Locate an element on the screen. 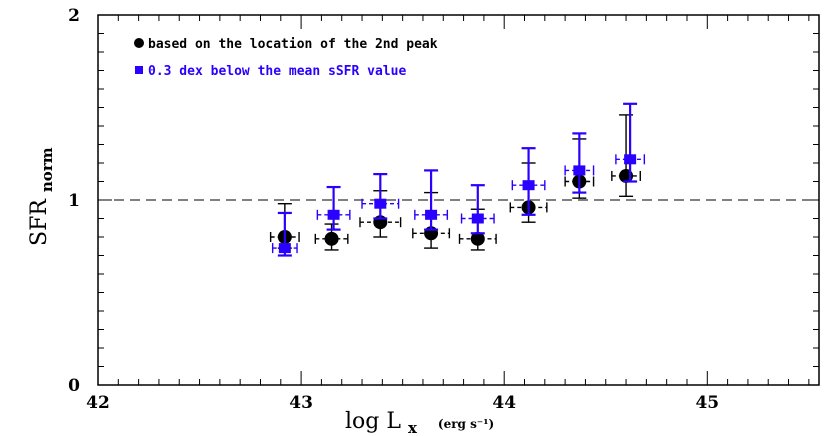 Image resolution: width=830 pixels, height=436 pixels. y-tick-label: 2 is located at coordinates (74, 16).